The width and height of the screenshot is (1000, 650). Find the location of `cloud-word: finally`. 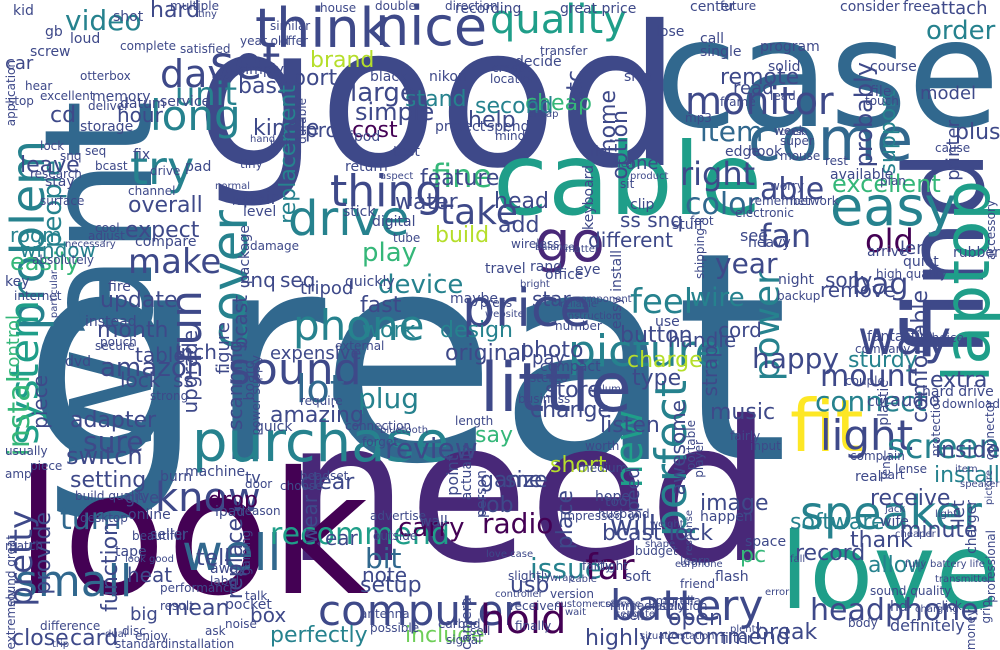

cloud-word: finally is located at coordinates (533, 626).